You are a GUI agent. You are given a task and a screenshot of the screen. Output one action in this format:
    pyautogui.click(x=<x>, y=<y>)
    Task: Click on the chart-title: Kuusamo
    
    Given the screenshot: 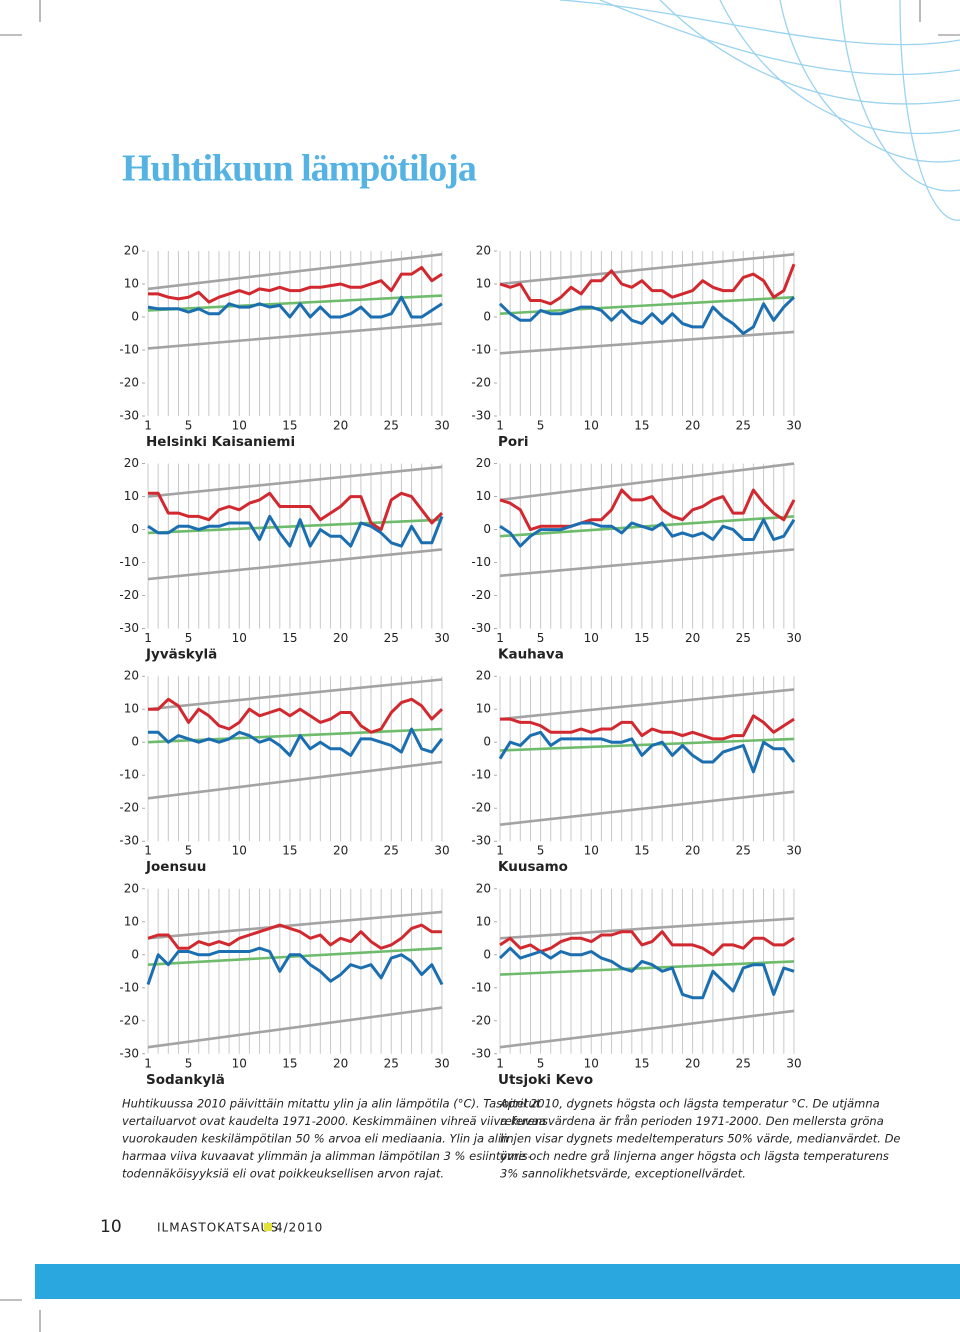 What is the action you would take?
    pyautogui.click(x=533, y=867)
    